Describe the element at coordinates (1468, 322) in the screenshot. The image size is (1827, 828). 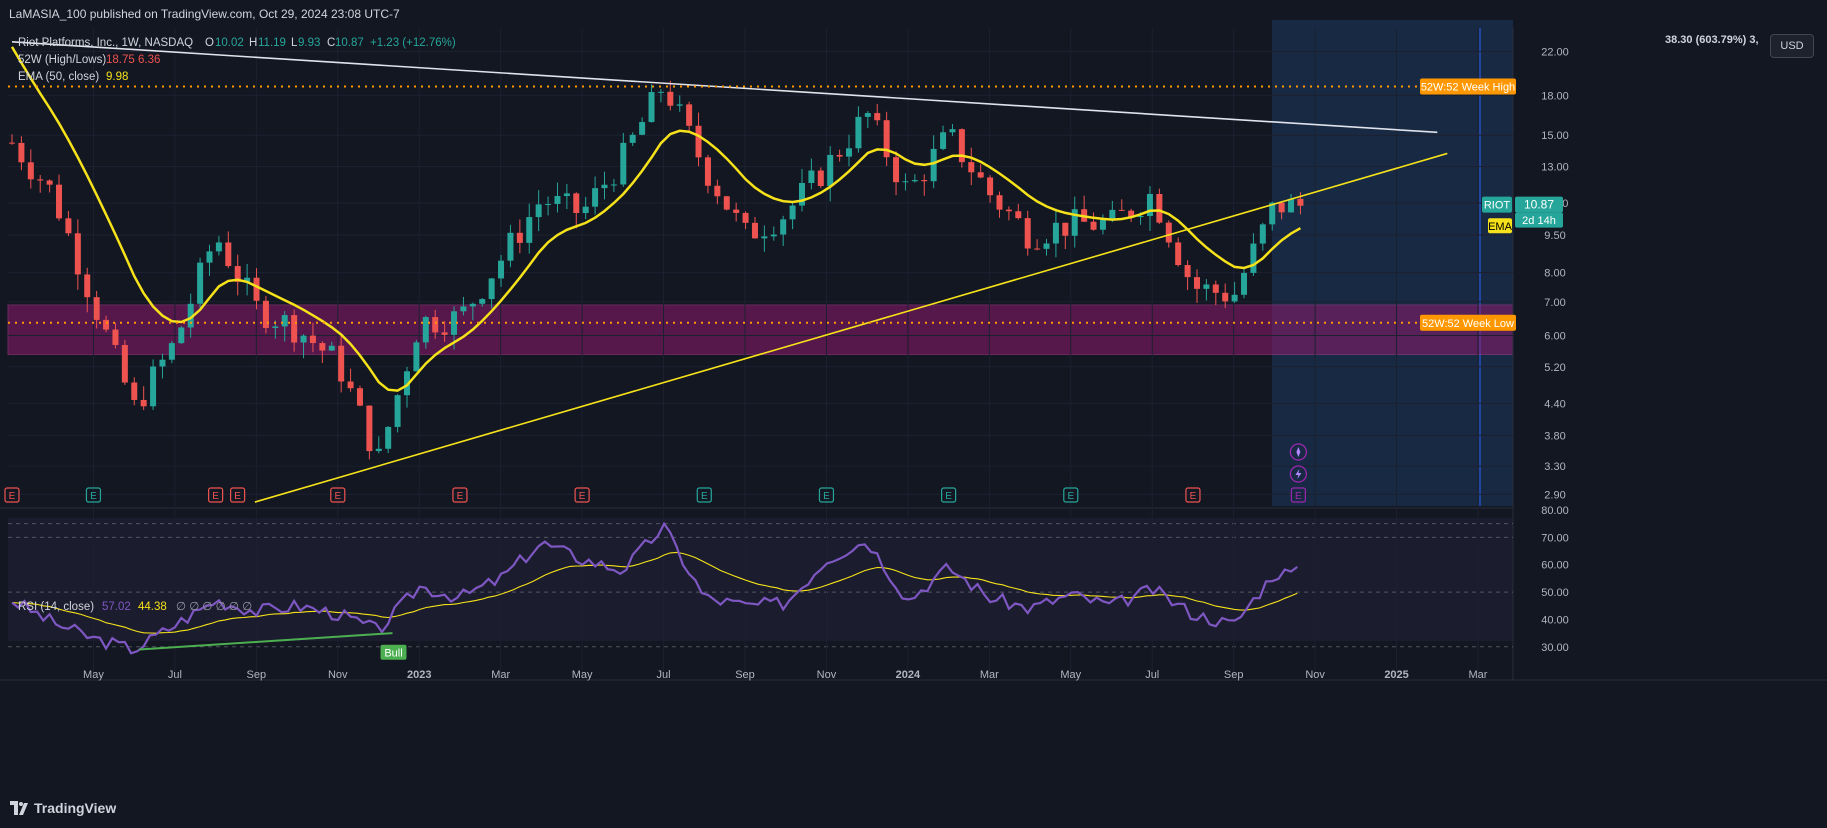
I see `52w-low-tag: 52W:52 Week Low` at that location.